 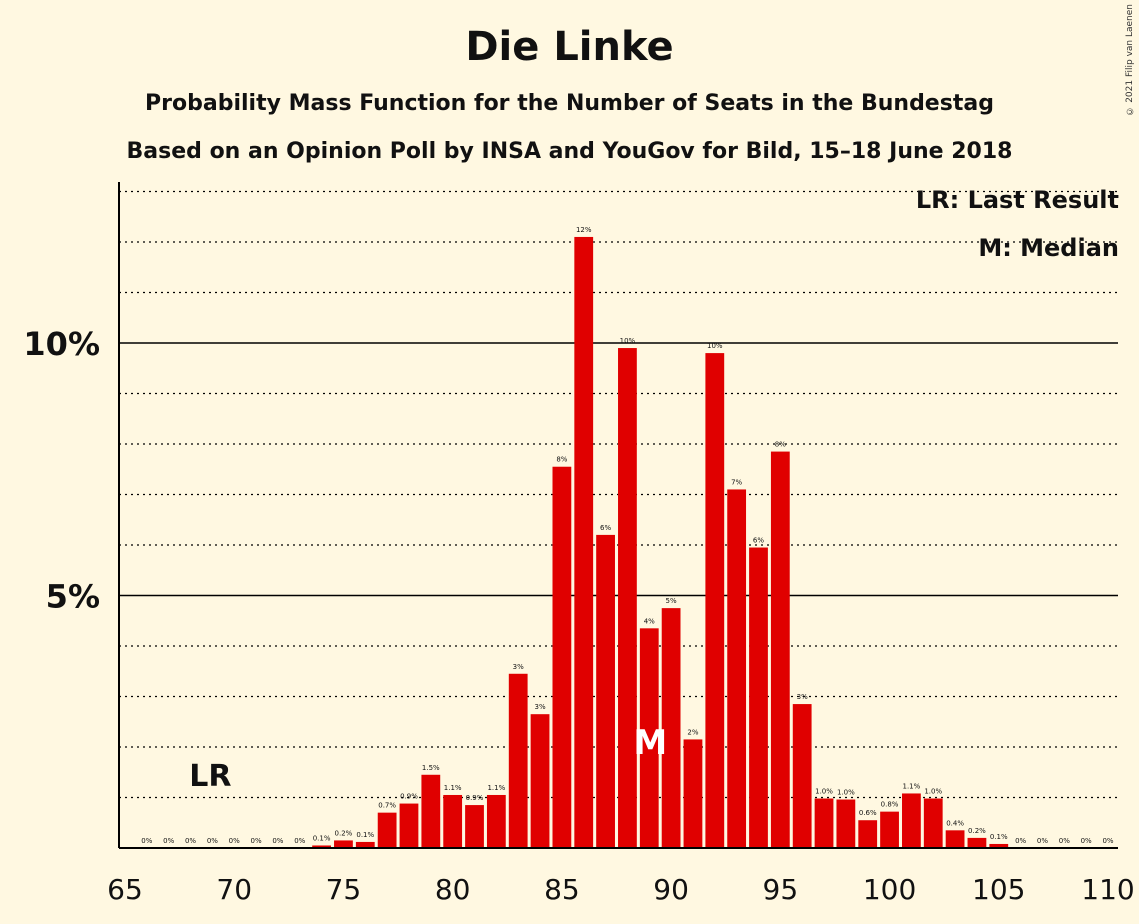 I want to click on x-tick-label: 75, so click(x=344, y=889).